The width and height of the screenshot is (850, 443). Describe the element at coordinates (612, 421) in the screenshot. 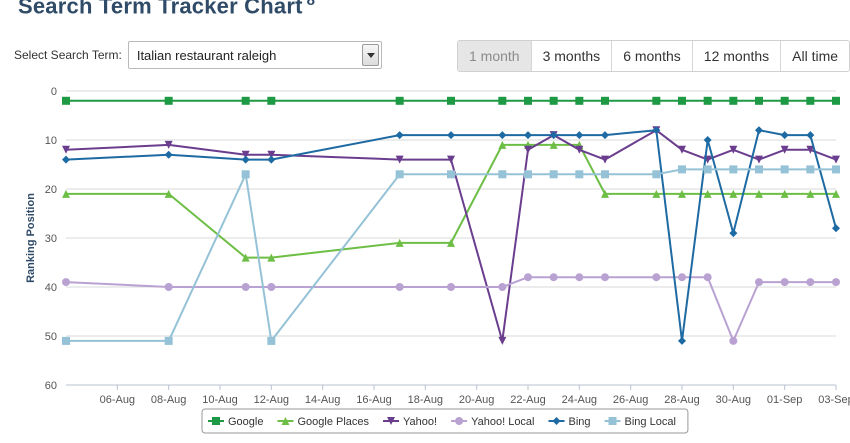

I see `legend-marker-bing-local` at that location.